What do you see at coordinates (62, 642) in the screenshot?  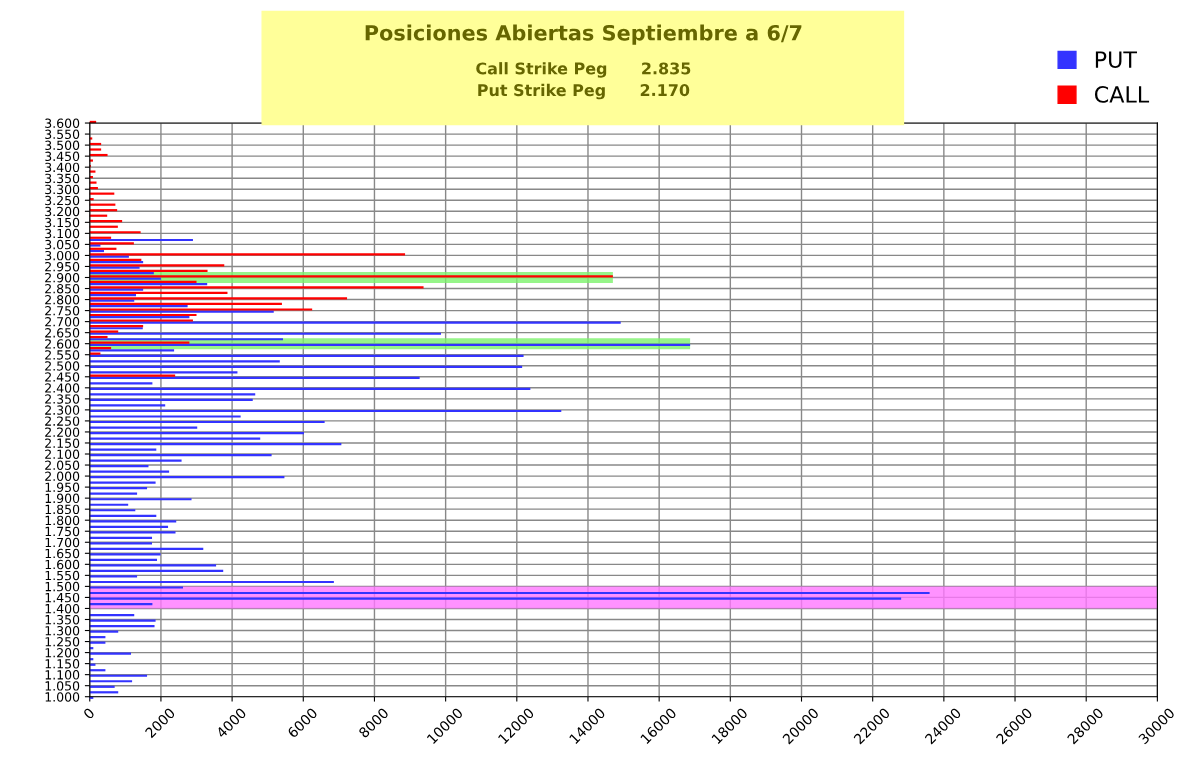 I see `y-tick-label: 1.250` at bounding box center [62, 642].